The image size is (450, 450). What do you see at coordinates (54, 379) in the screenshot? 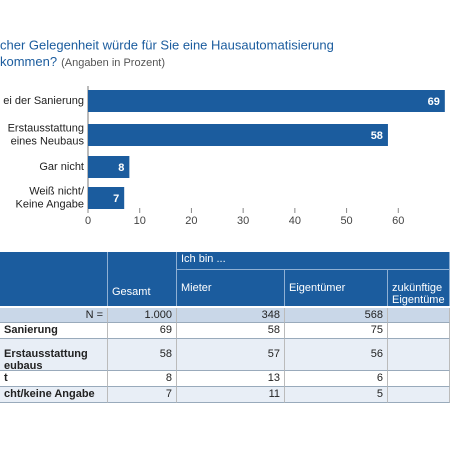
I see `row-label: t` at bounding box center [54, 379].